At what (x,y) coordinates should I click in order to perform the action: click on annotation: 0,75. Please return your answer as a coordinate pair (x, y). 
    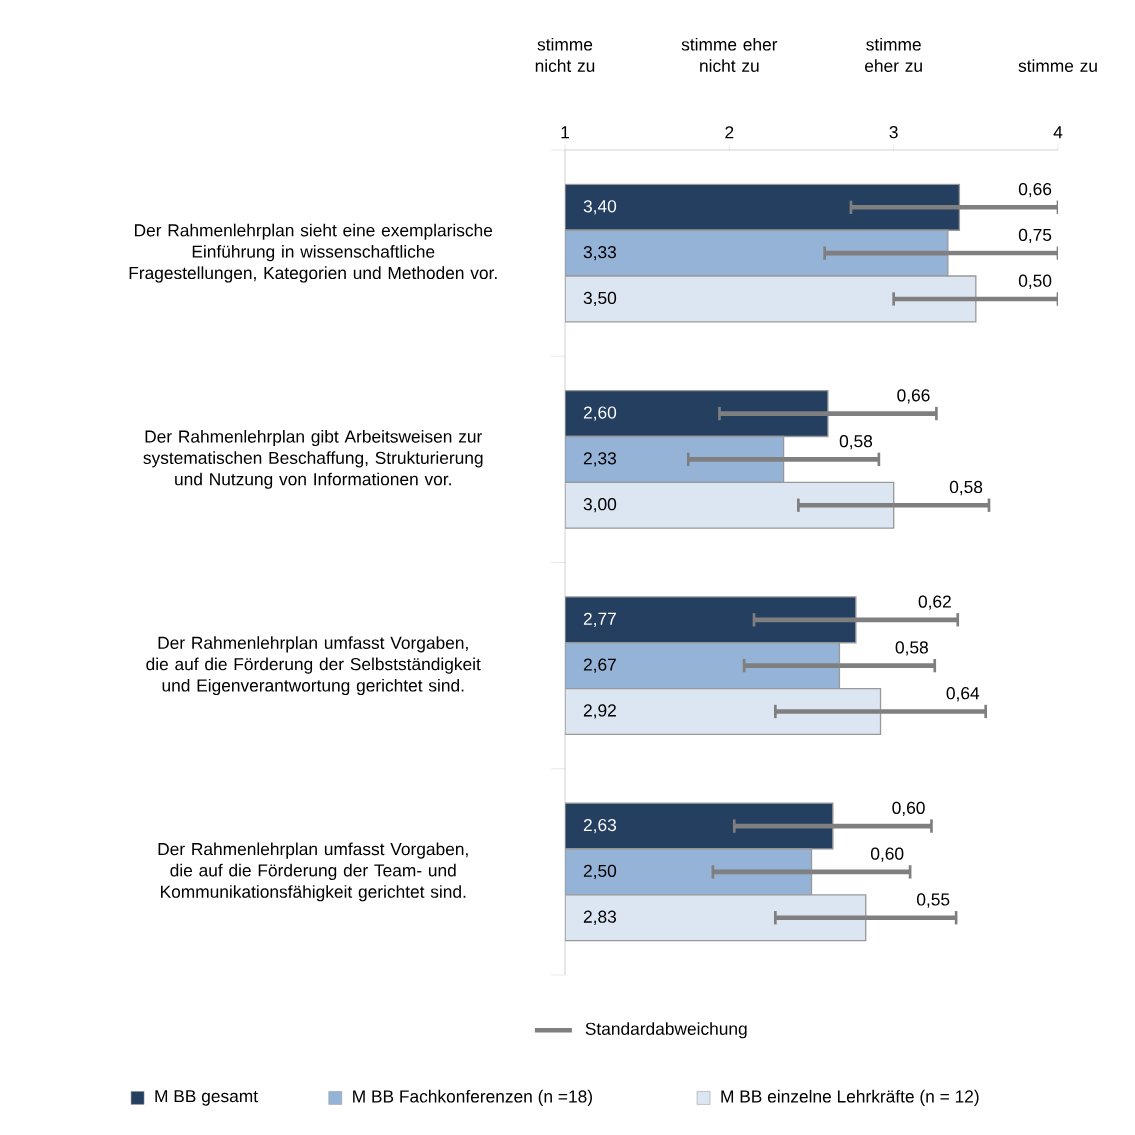
    Looking at the image, I should click on (1035, 236).